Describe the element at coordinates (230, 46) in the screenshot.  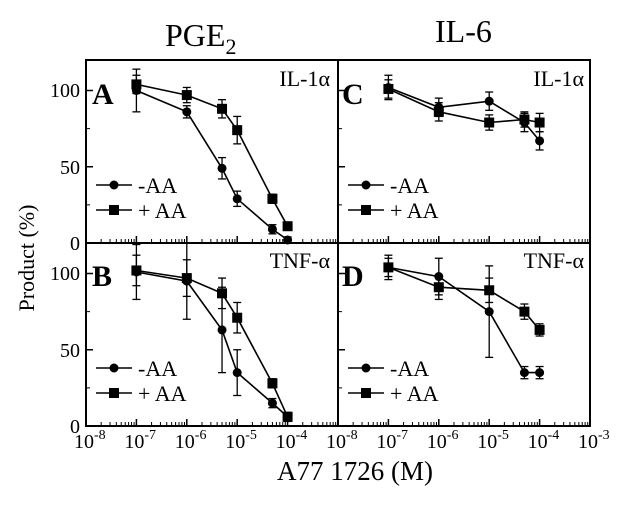
I see `column-title-pge2-subscript: 2` at that location.